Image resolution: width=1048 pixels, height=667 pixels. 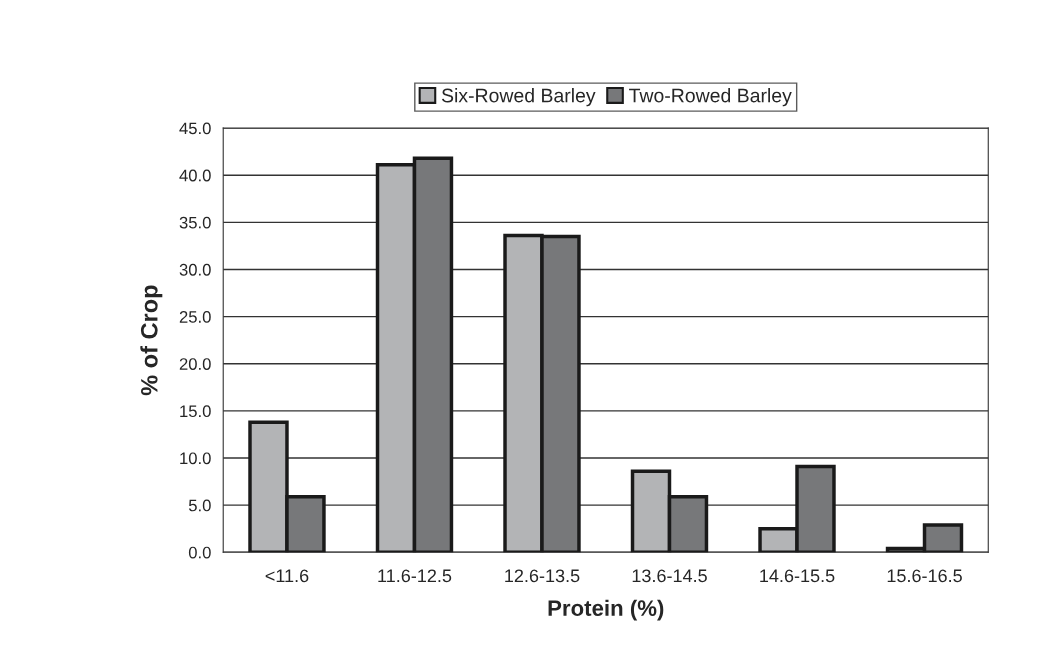 What do you see at coordinates (924, 576) in the screenshot?
I see `x-tick-label: 15.6-16.5` at bounding box center [924, 576].